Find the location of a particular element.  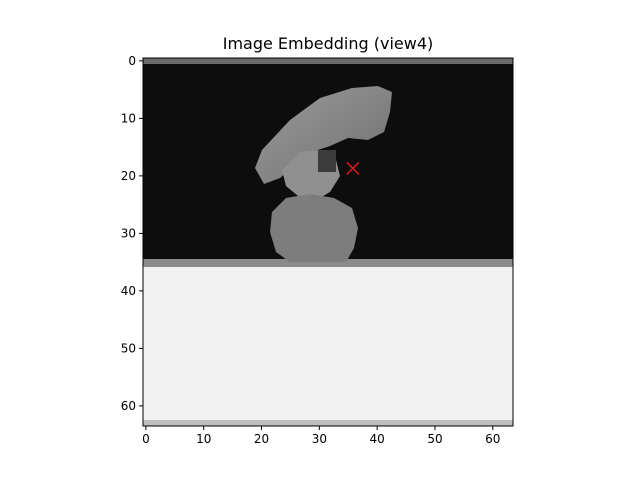

object-shadow is located at coordinates (327, 161).